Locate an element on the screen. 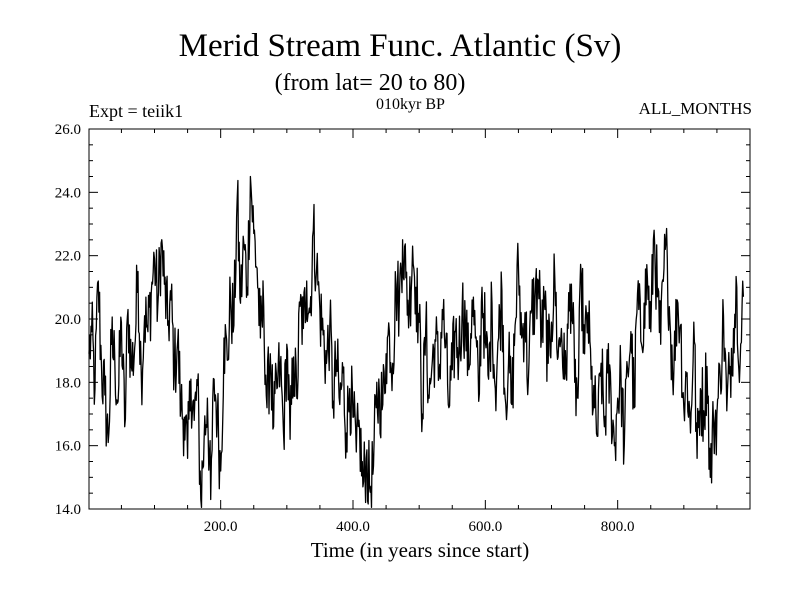  y-tick-label: 20.0 is located at coordinates (68, 320).